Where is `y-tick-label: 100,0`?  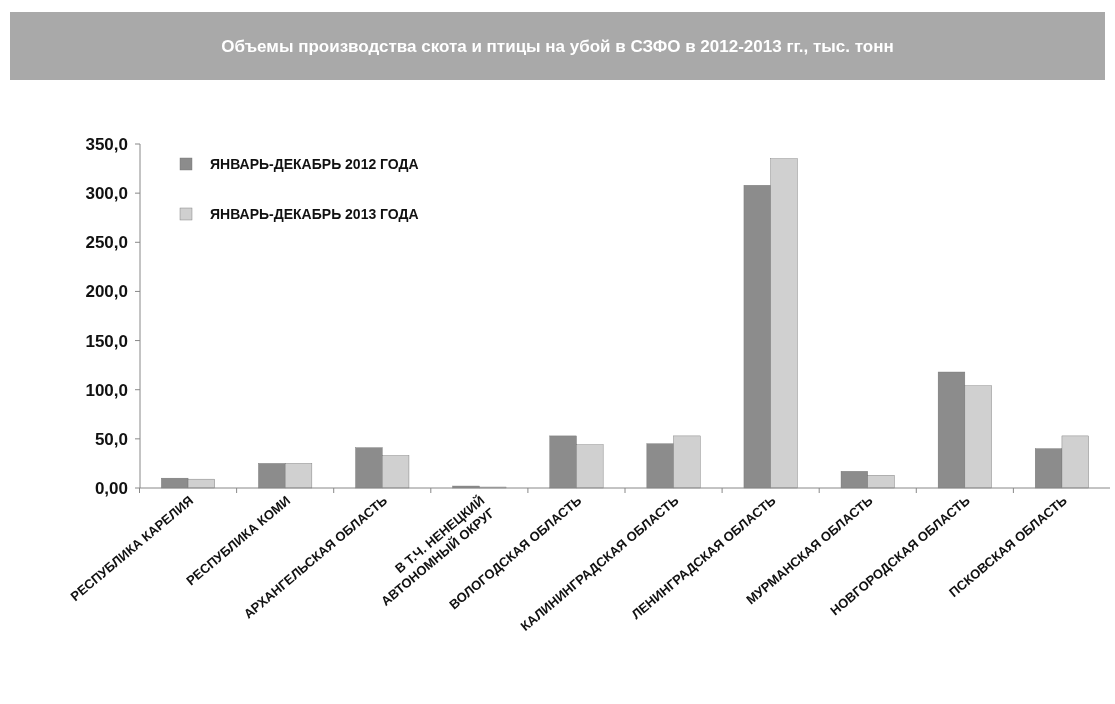
y-tick-label: 100,0 is located at coordinates (106, 390).